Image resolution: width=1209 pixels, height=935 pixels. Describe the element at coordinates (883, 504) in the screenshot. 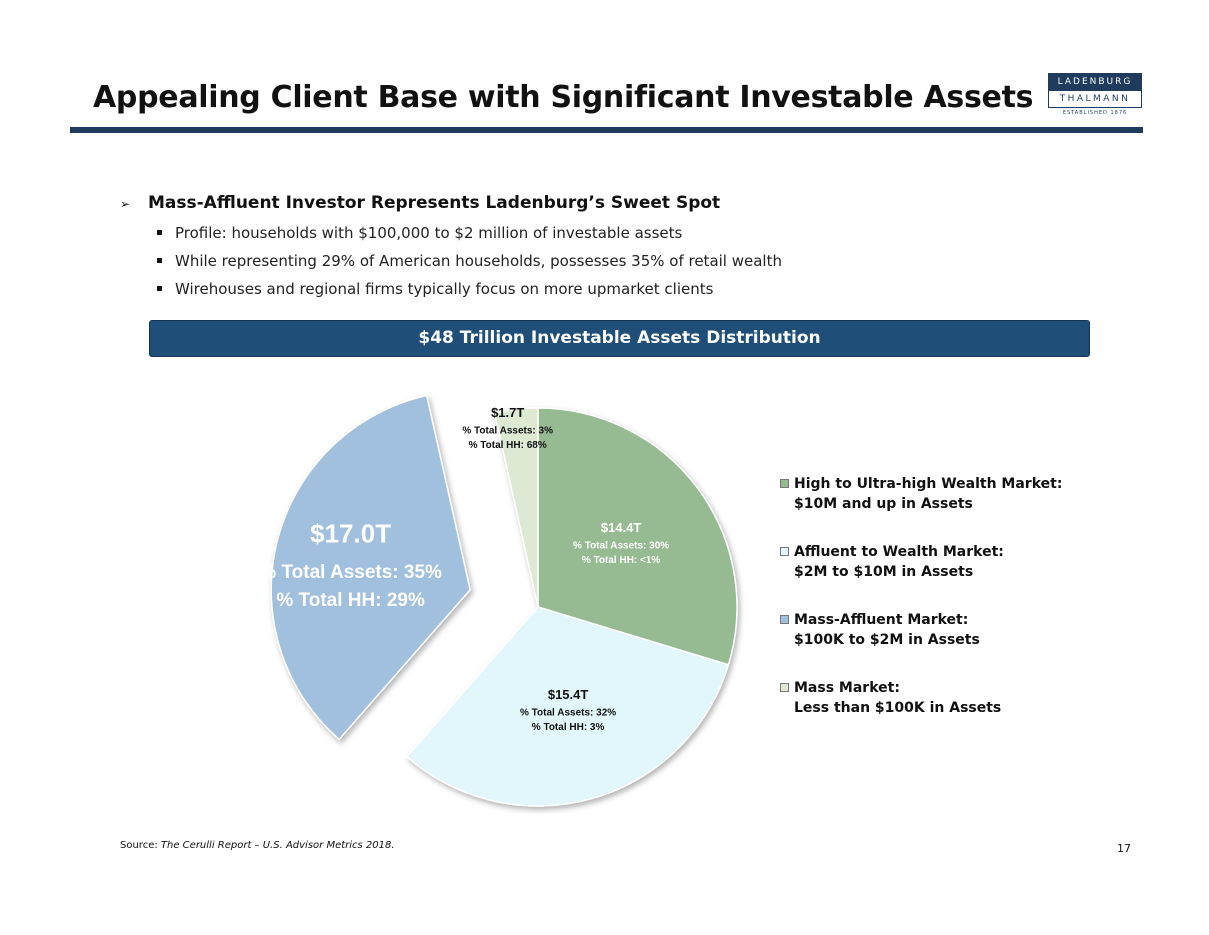

I see `legend-sublabel: $10M and up in Assets` at that location.